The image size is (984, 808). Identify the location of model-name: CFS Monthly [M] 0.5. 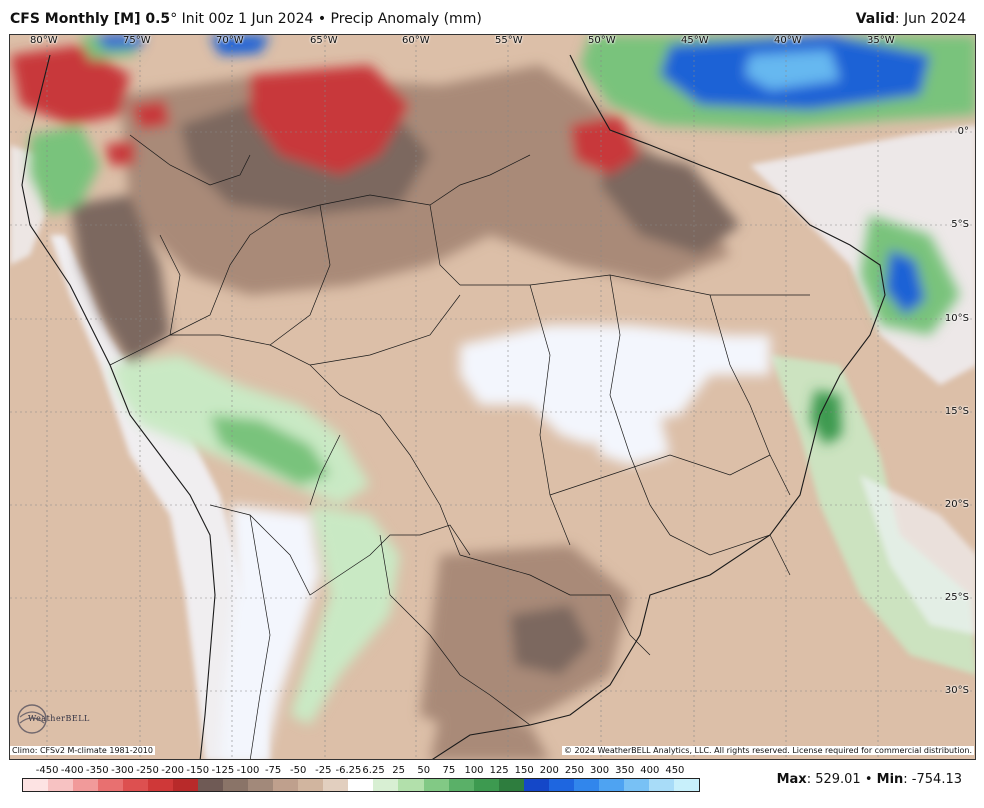
(90, 19).